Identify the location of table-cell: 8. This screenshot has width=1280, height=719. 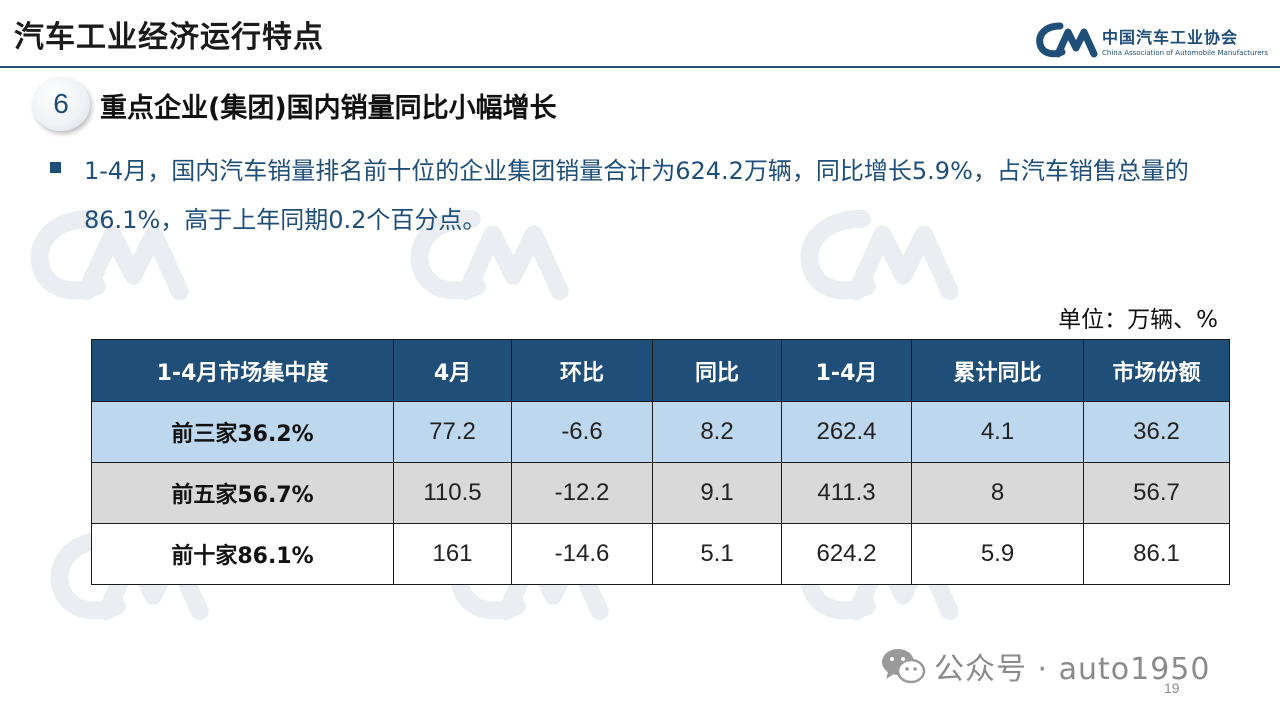
(997, 493).